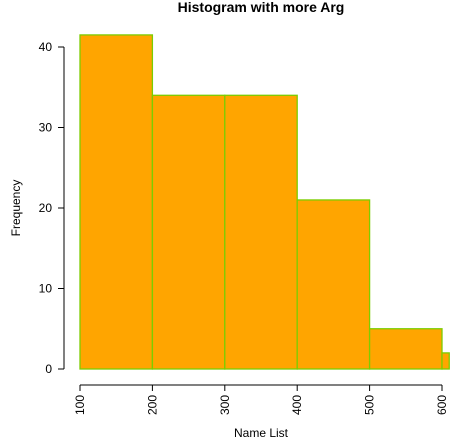 This screenshot has height=441, width=451. I want to click on x-tick-label: 300, so click(225, 405).